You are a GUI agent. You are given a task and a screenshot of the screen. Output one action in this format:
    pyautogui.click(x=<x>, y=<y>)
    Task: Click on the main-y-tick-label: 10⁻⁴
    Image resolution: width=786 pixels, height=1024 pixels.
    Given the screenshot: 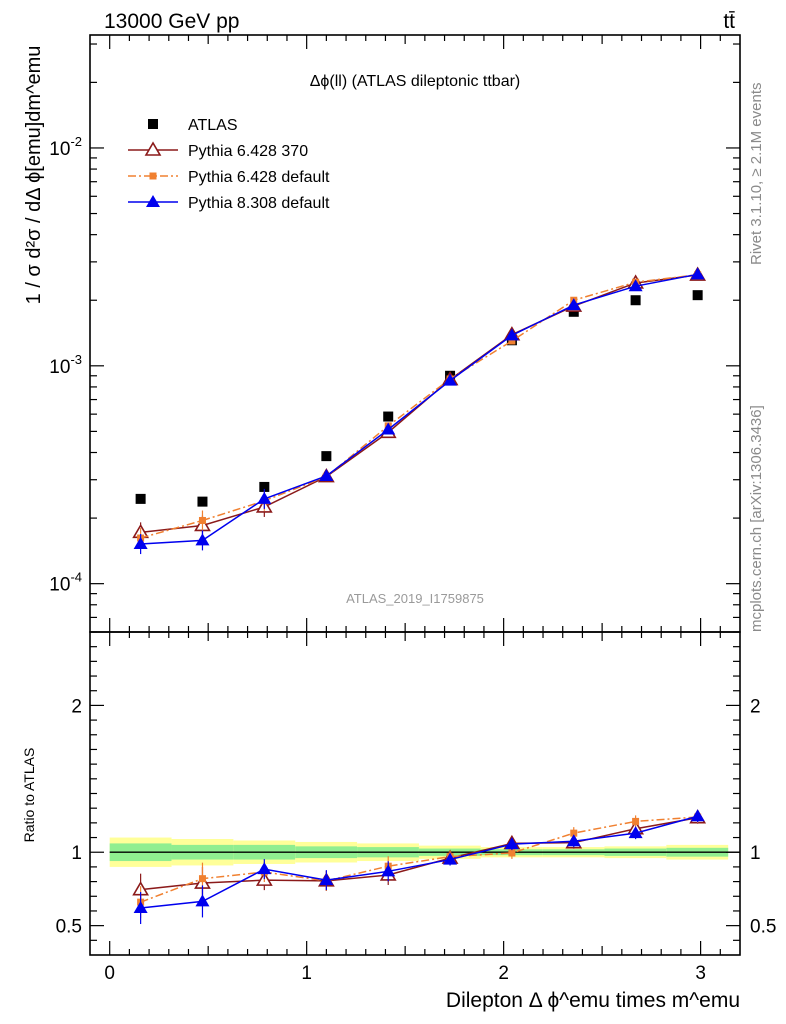 What is the action you would take?
    pyautogui.click(x=65, y=583)
    